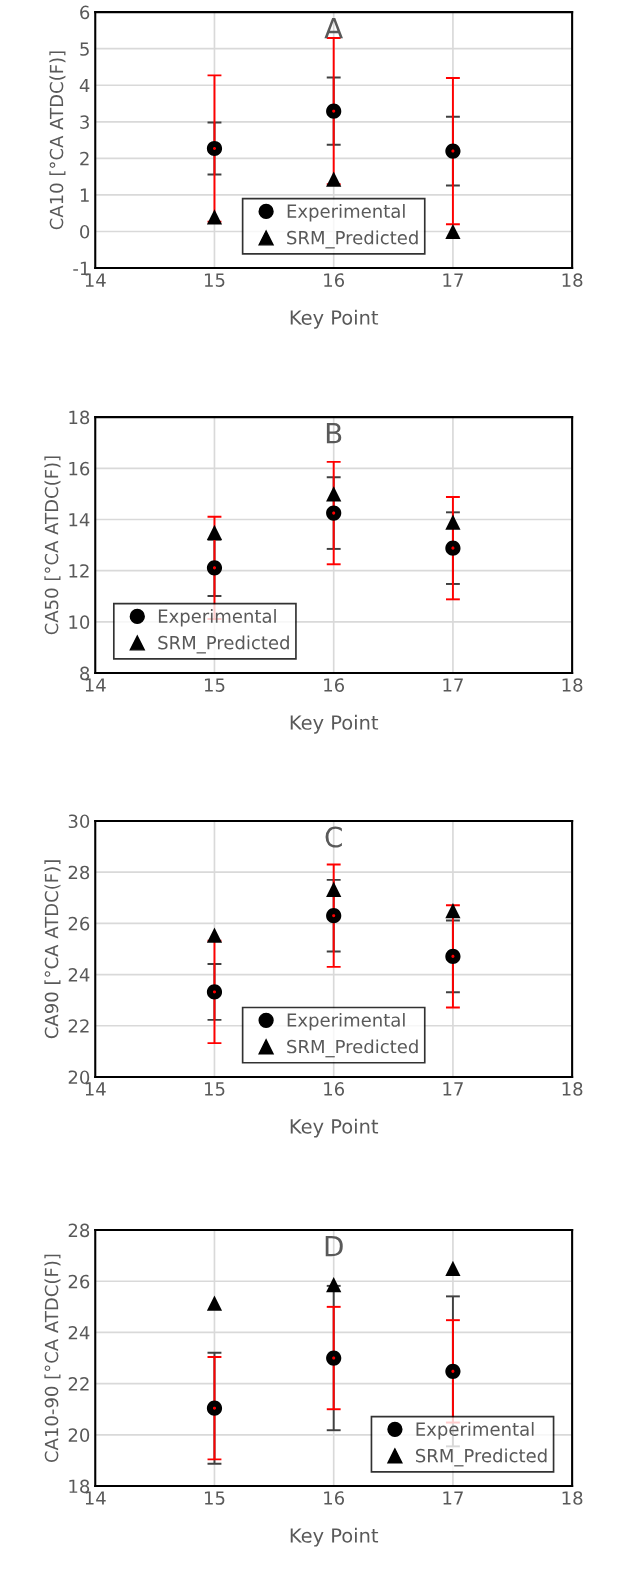 The width and height of the screenshot is (635, 1574). I want to click on y-axis-title: CA10-90 [°CA ATDC(F)], so click(52, 1358).